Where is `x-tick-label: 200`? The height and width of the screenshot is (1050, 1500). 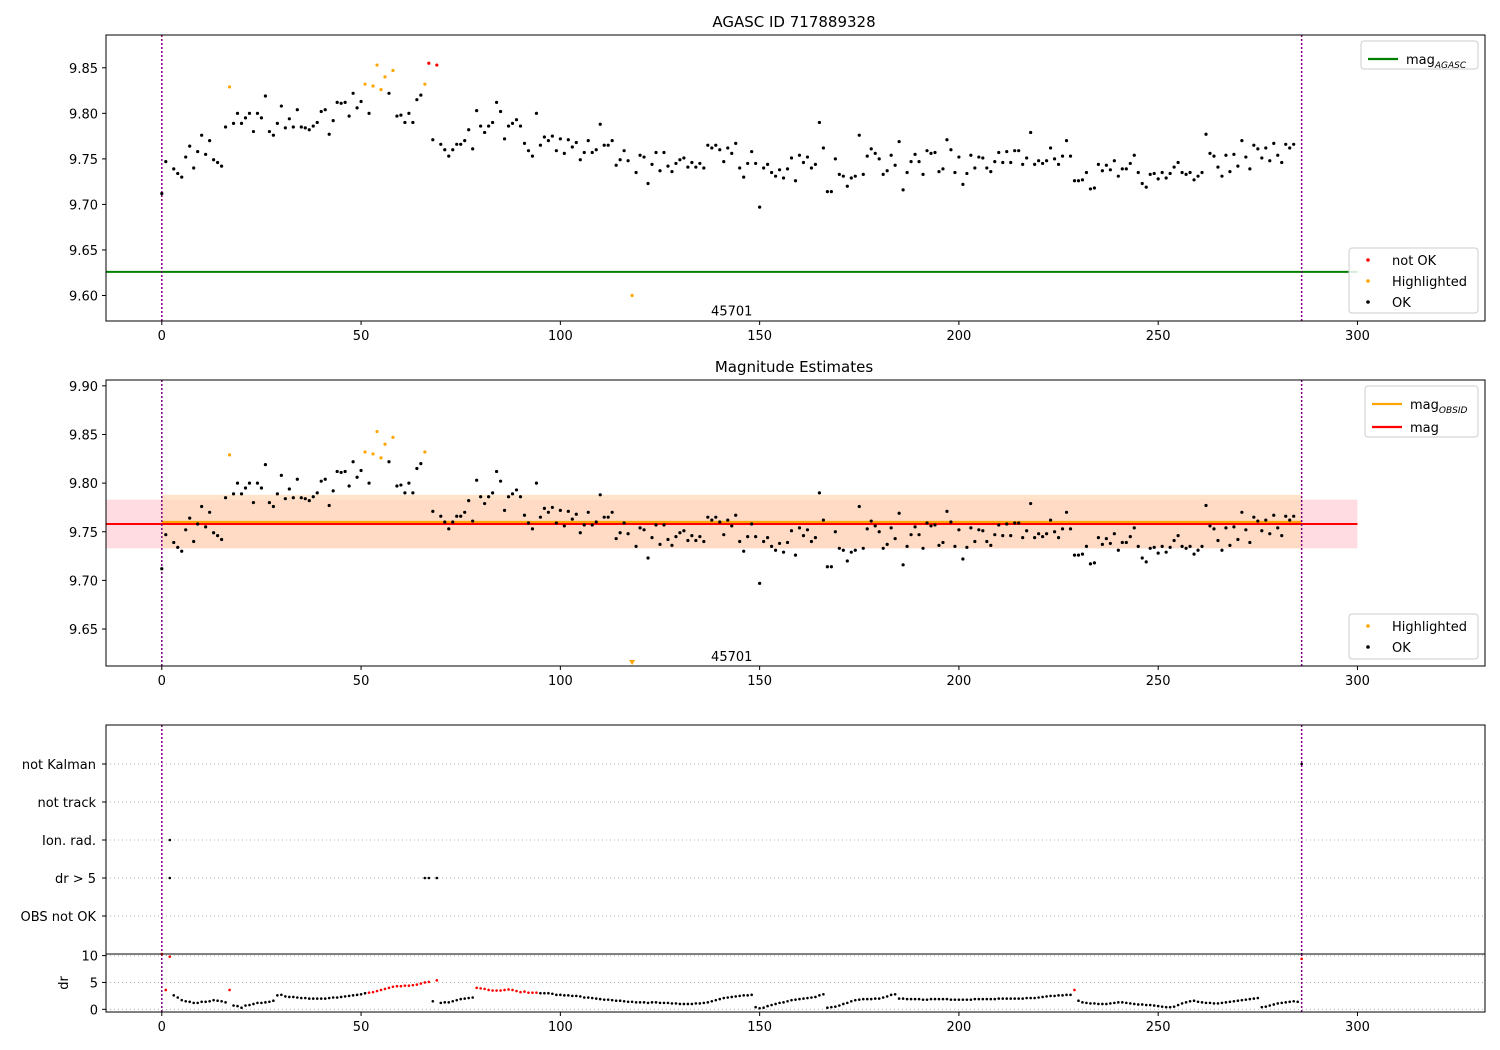
x-tick-label: 200 is located at coordinates (958, 681).